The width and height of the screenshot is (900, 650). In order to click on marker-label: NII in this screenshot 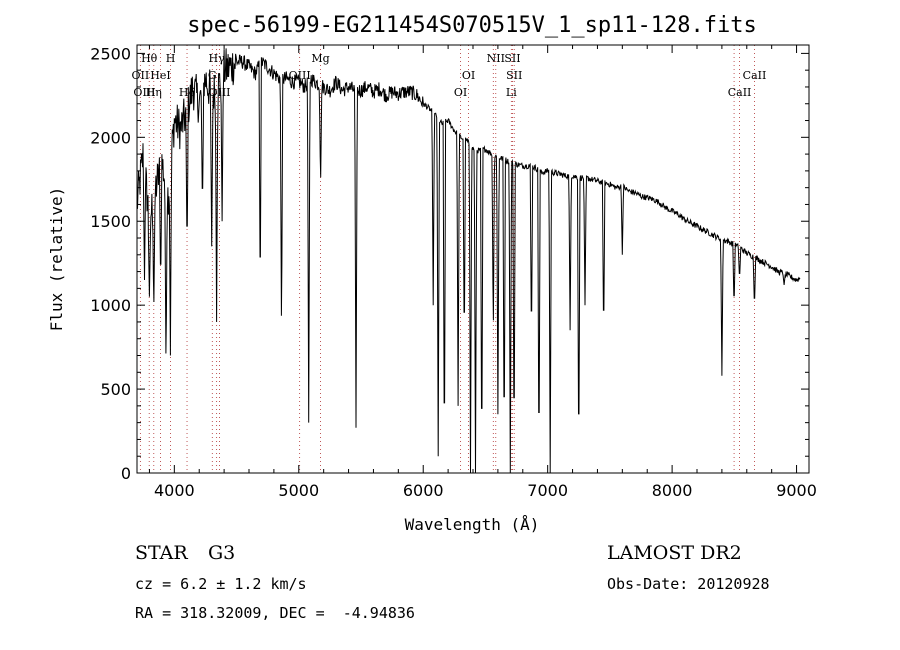, I will do `click(496, 58)`.